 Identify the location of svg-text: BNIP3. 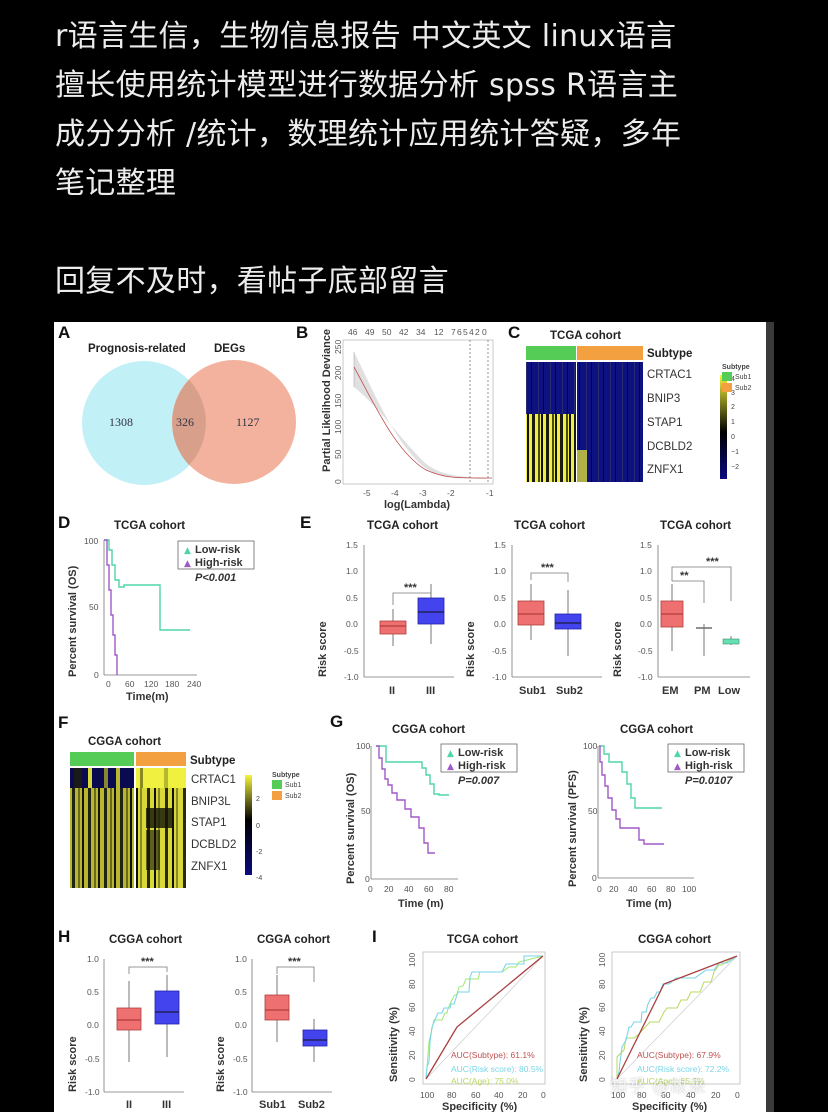
(663, 399).